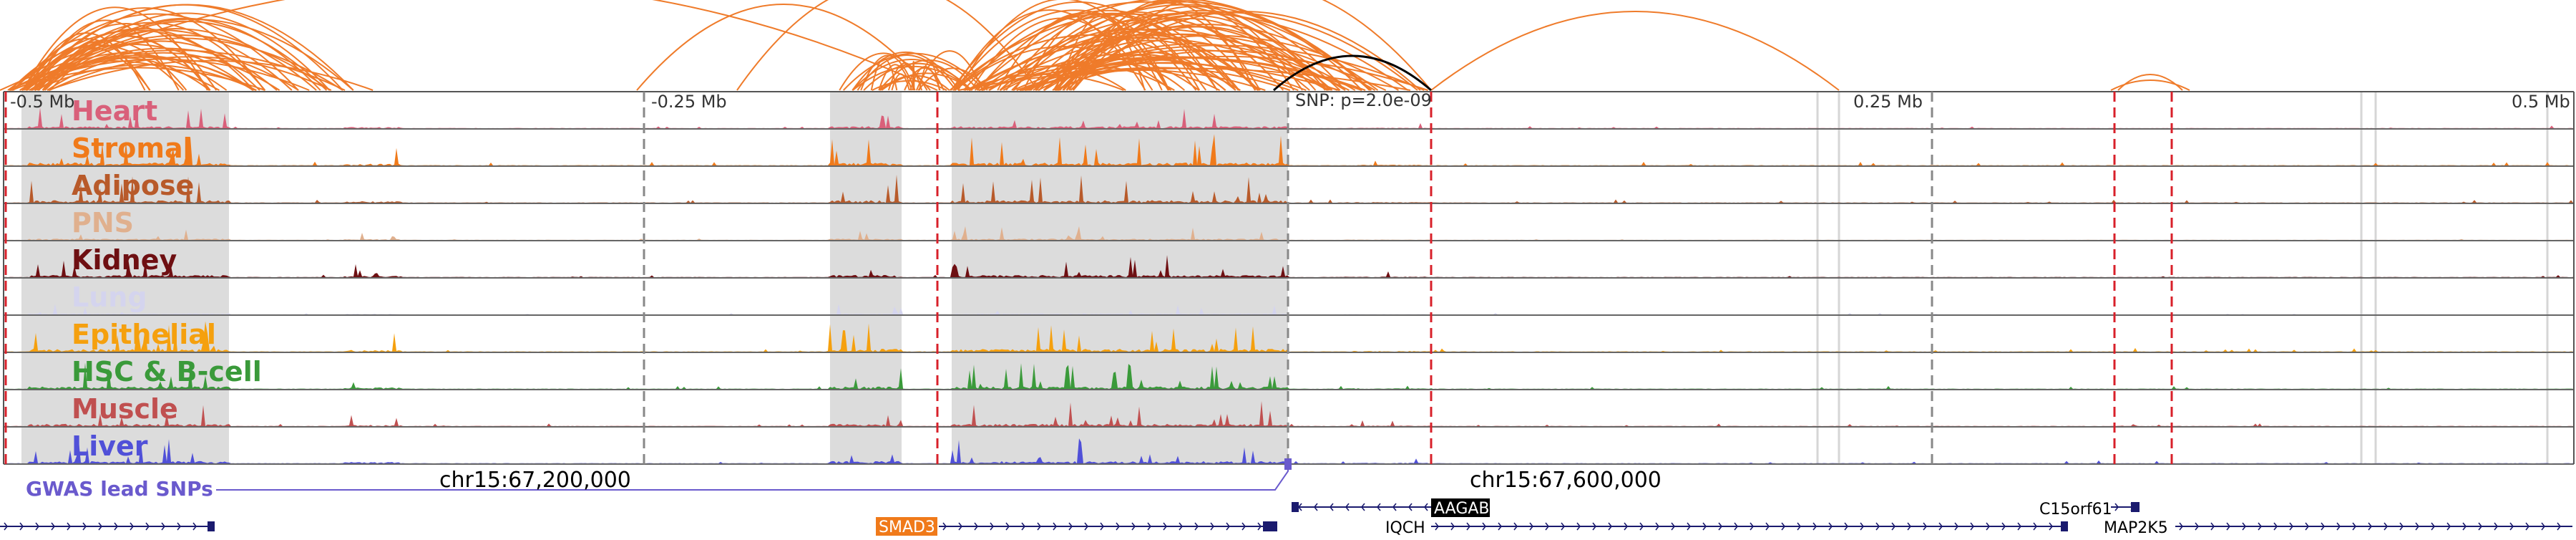  I want to click on track-label-lung: Lung, so click(109, 297).